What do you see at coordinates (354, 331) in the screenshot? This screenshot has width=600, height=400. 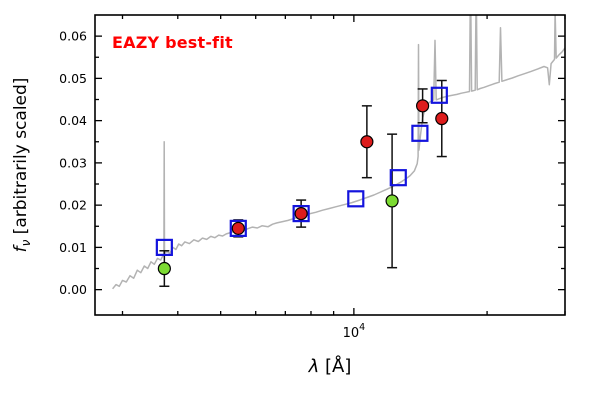 I see `x-tick-label: 104` at bounding box center [354, 331].